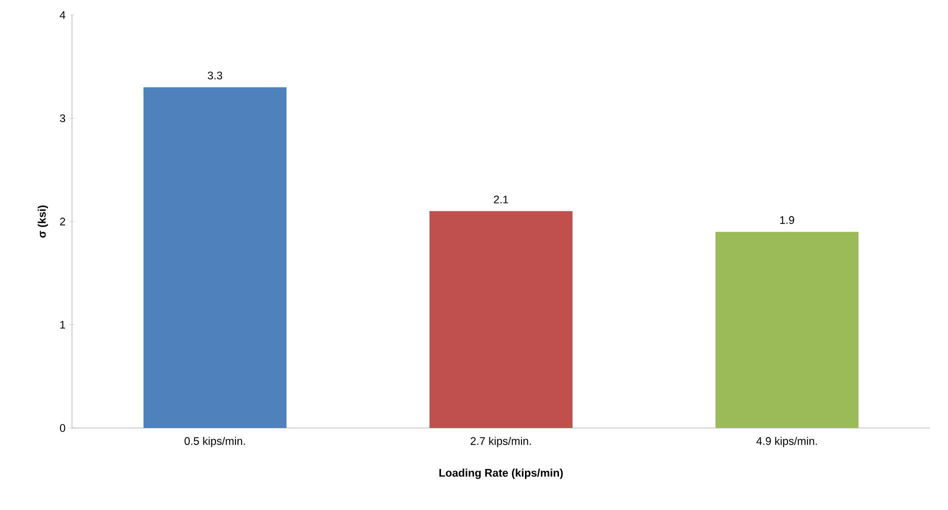 The image size is (948, 510). I want to click on data-label: 3.3, so click(215, 76).